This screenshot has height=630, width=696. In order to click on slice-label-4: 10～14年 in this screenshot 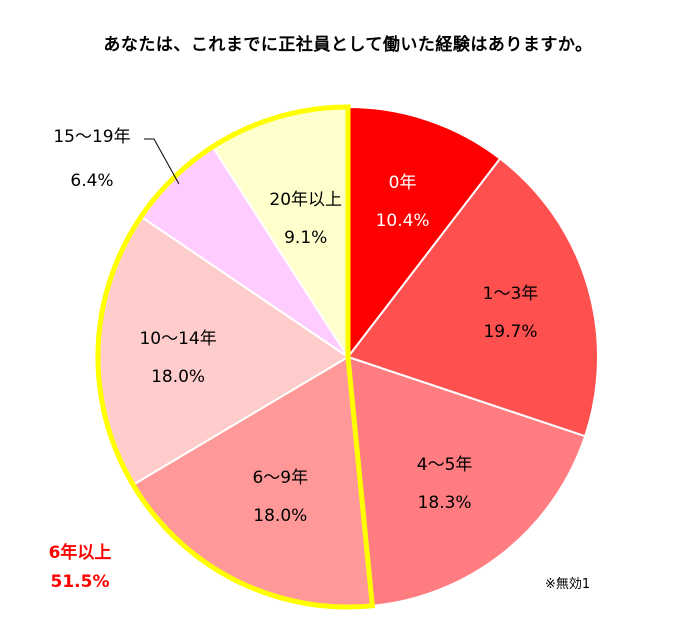, I will do `click(177, 339)`.